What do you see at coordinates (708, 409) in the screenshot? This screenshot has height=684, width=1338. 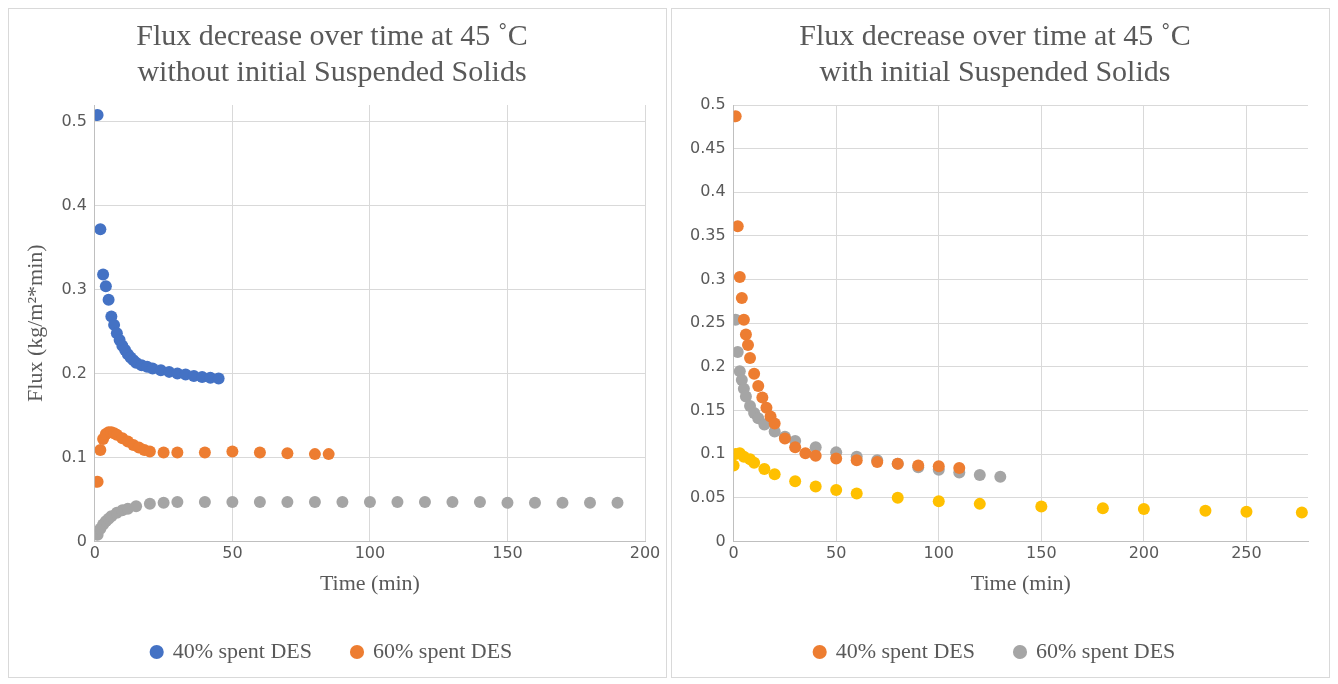 I see `y-tick-label: 0.15` at bounding box center [708, 409].